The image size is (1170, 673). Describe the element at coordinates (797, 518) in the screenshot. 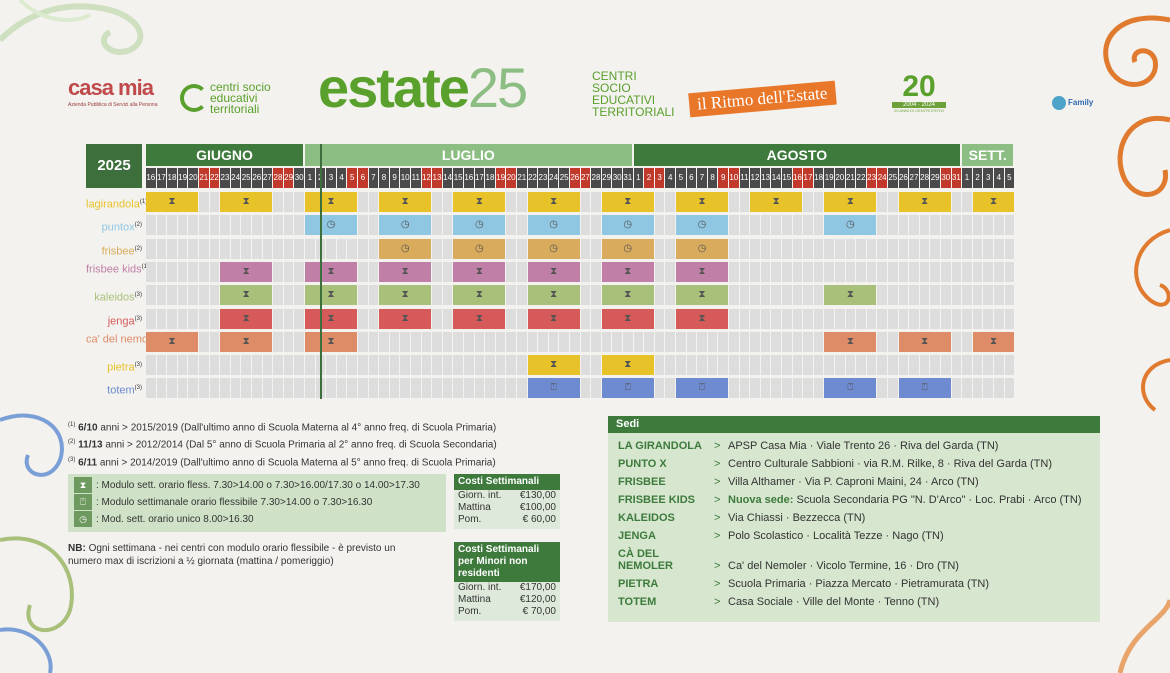

I see `sede-address-text: Via Chiassi · Bezzecca (TN)` at that location.